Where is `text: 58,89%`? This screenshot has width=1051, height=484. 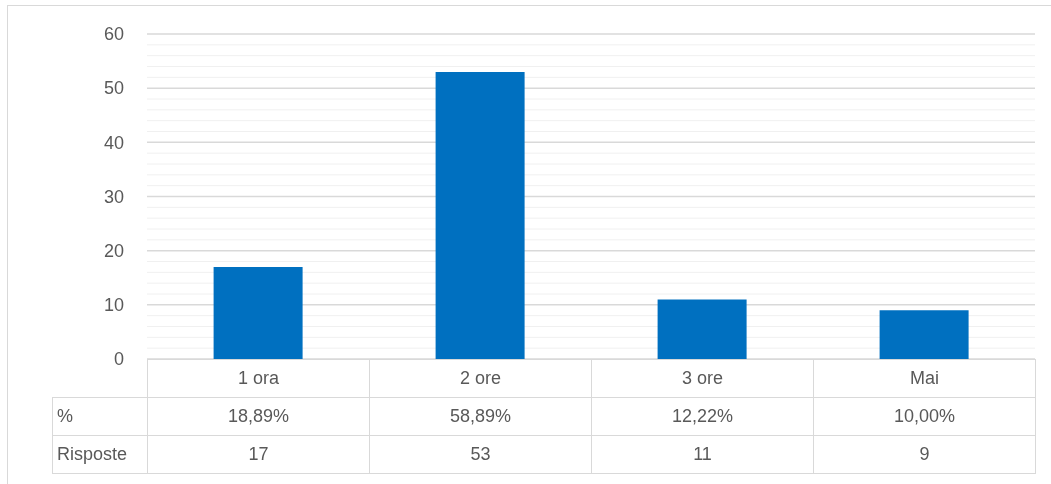 text: 58,89% is located at coordinates (480, 416).